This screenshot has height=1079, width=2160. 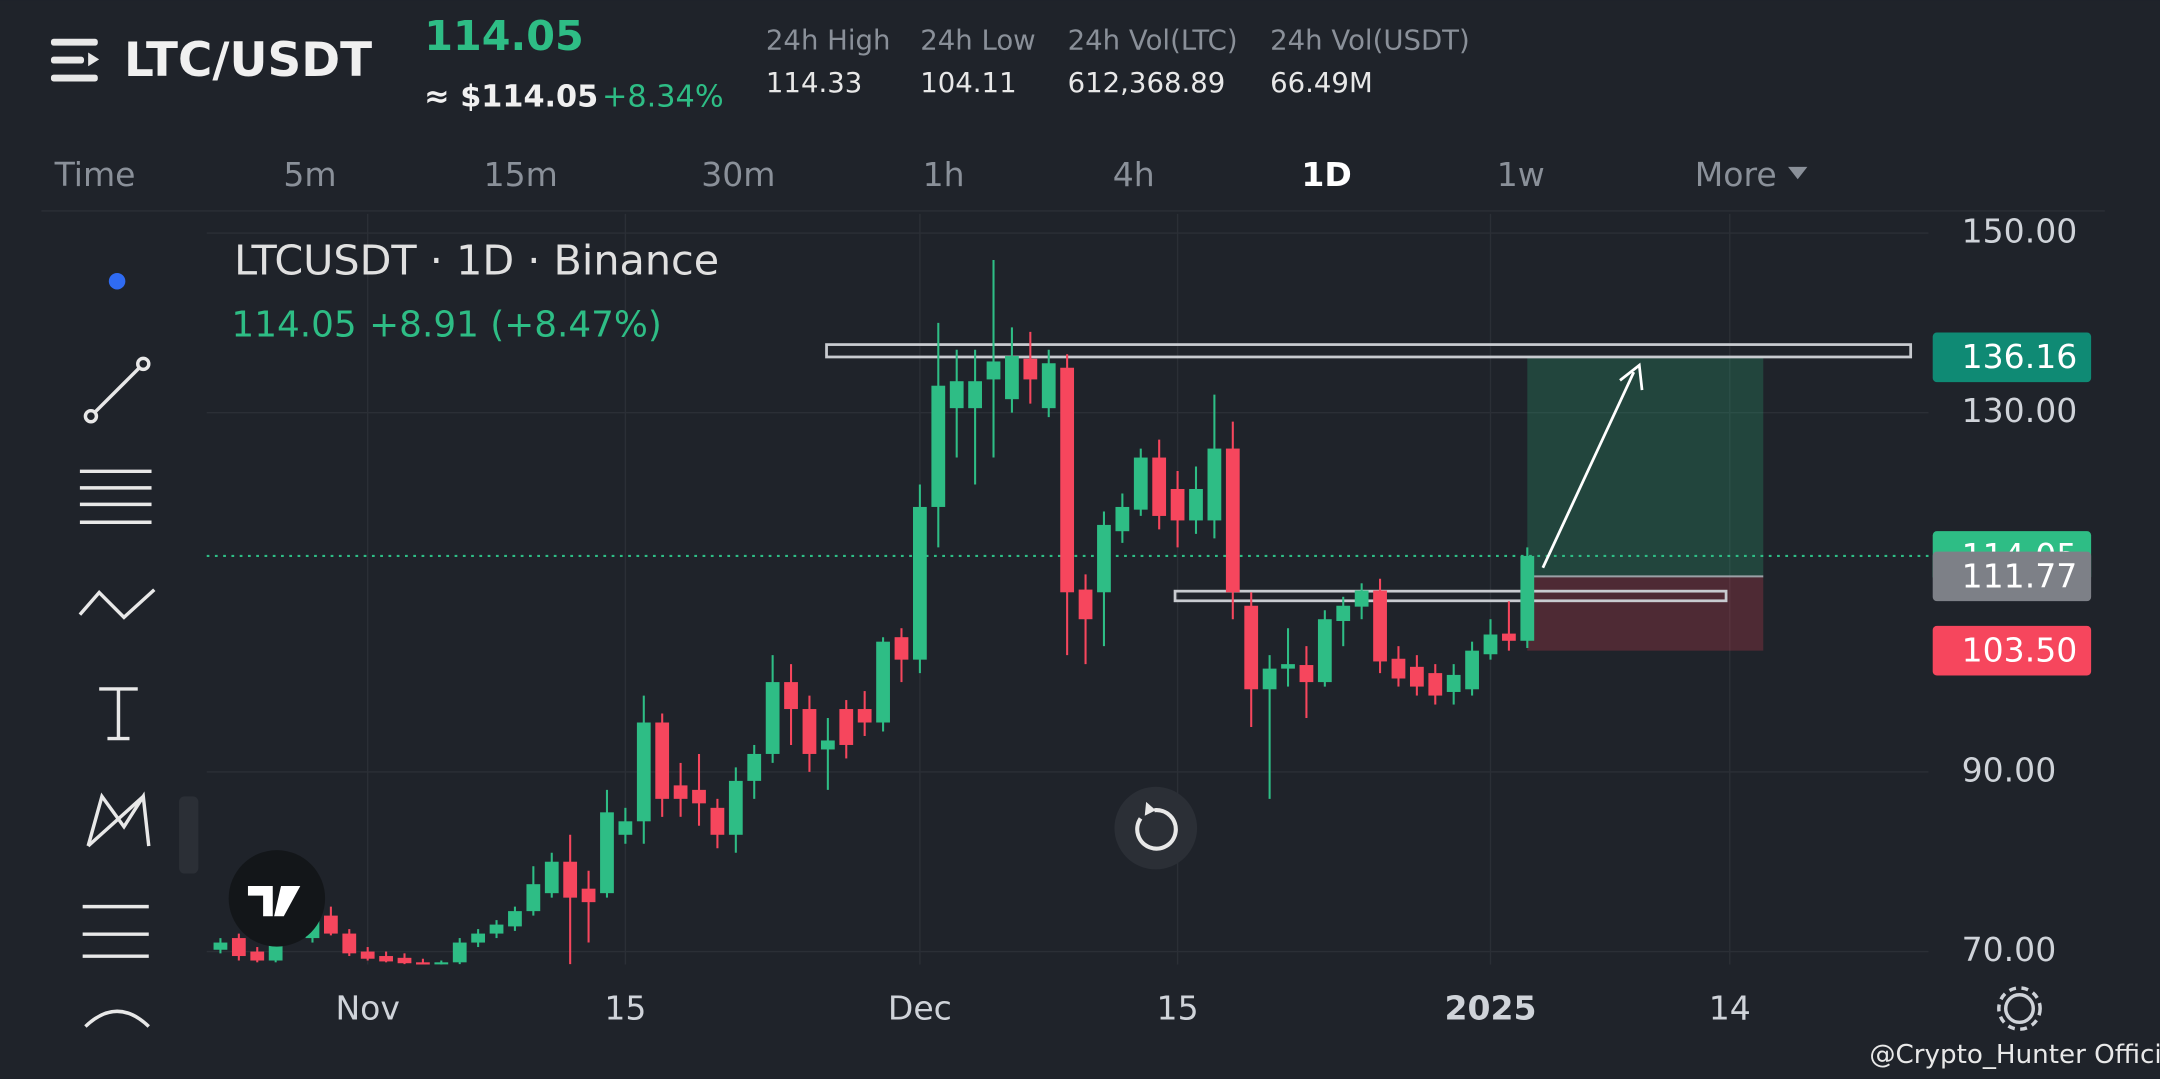 What do you see at coordinates (828, 41) in the screenshot?
I see `stat-label: 24h High` at bounding box center [828, 41].